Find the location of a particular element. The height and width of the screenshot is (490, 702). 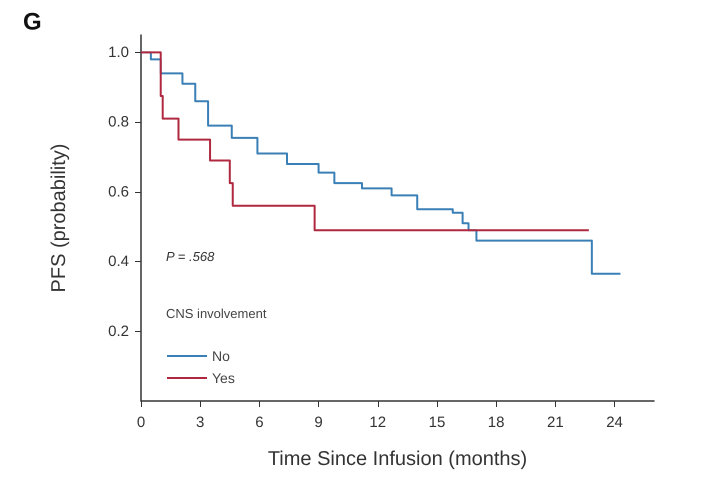

legend-label: No is located at coordinates (221, 356).